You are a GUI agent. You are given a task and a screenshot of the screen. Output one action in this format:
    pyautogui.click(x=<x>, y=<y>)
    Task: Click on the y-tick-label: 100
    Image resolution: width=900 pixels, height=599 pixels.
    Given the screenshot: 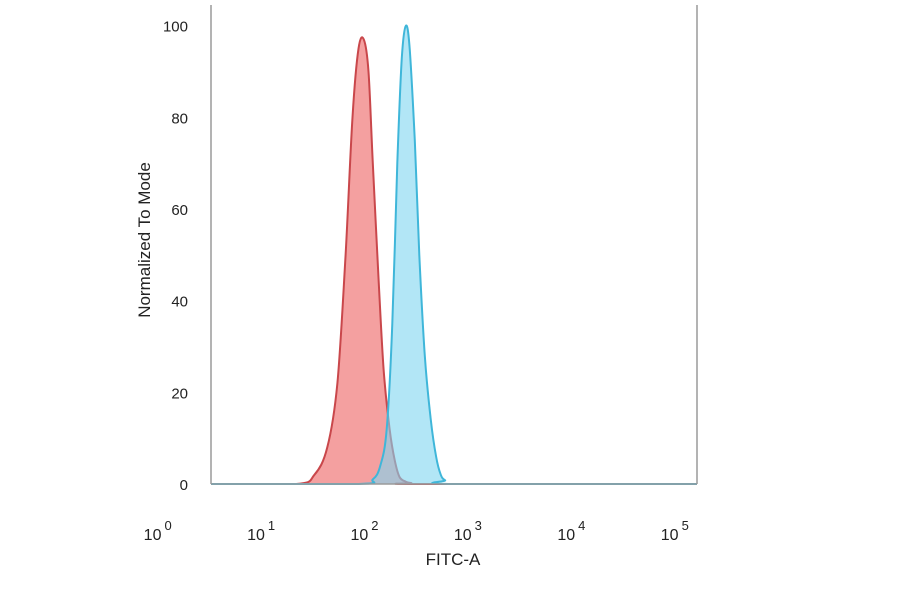 What is the action you would take?
    pyautogui.click(x=175, y=27)
    